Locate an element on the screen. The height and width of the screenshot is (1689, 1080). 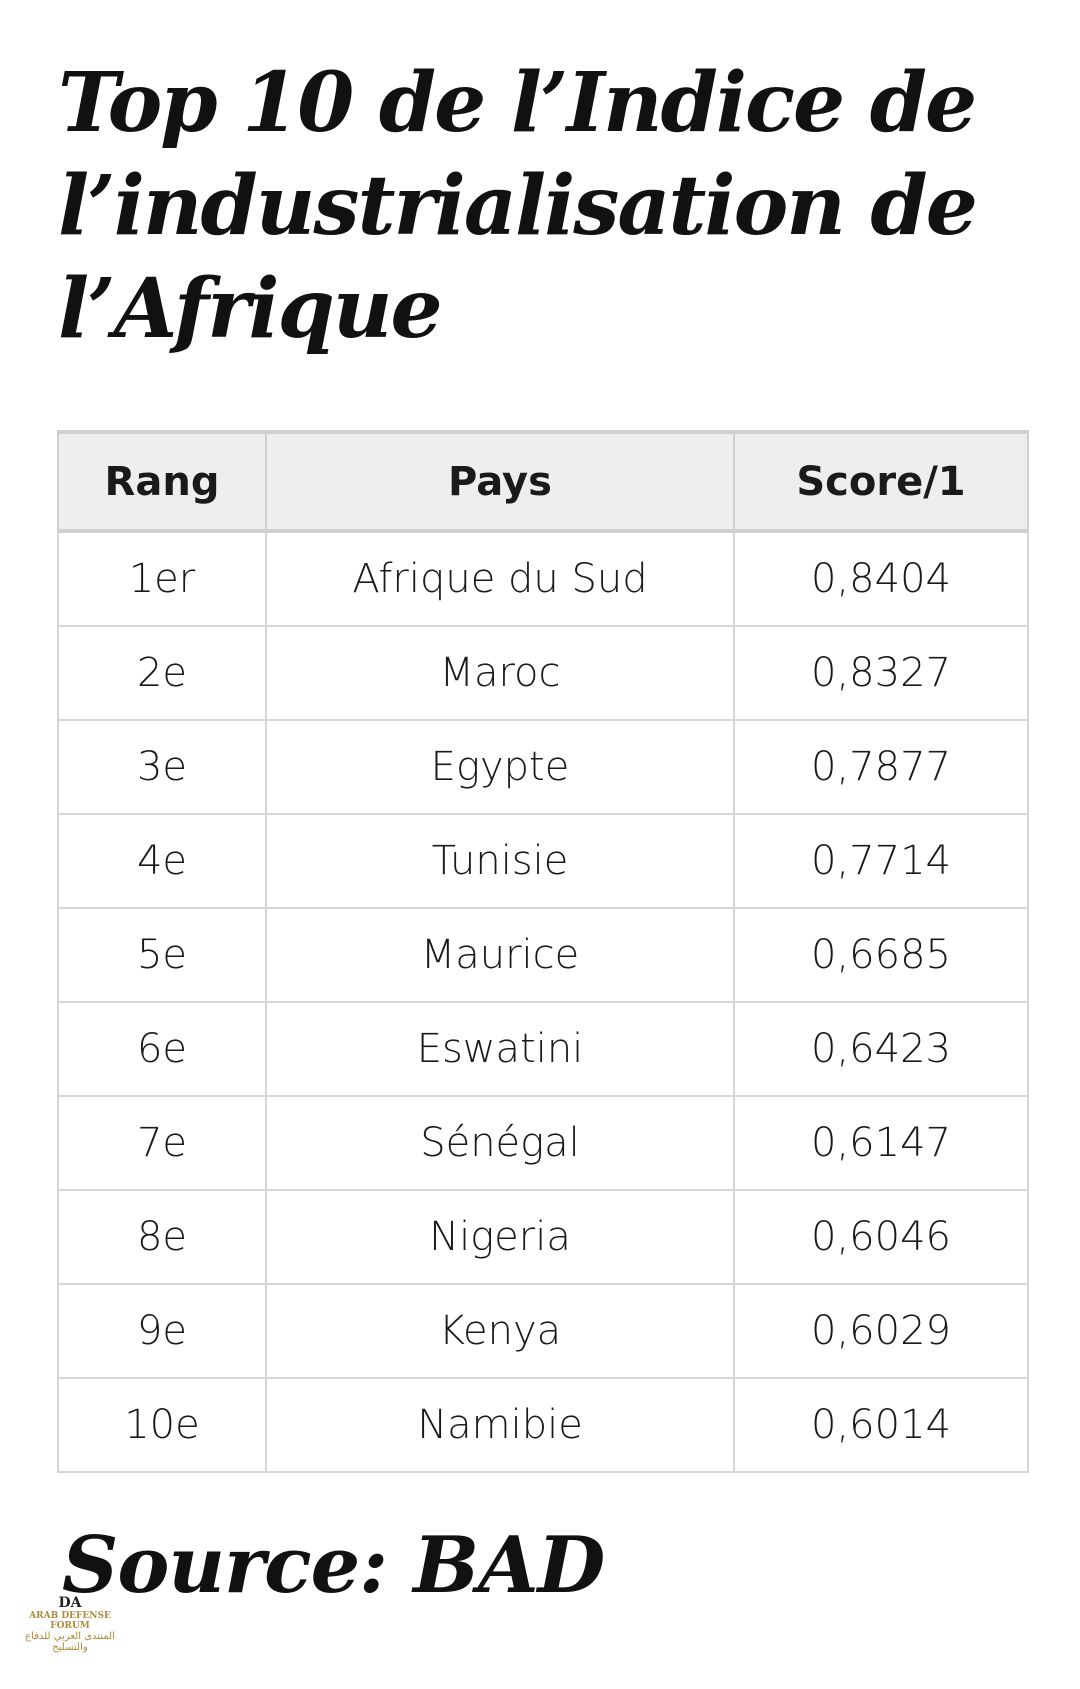
table-row: 10e Namibie 0,6014 is located at coordinates (543, 1425).